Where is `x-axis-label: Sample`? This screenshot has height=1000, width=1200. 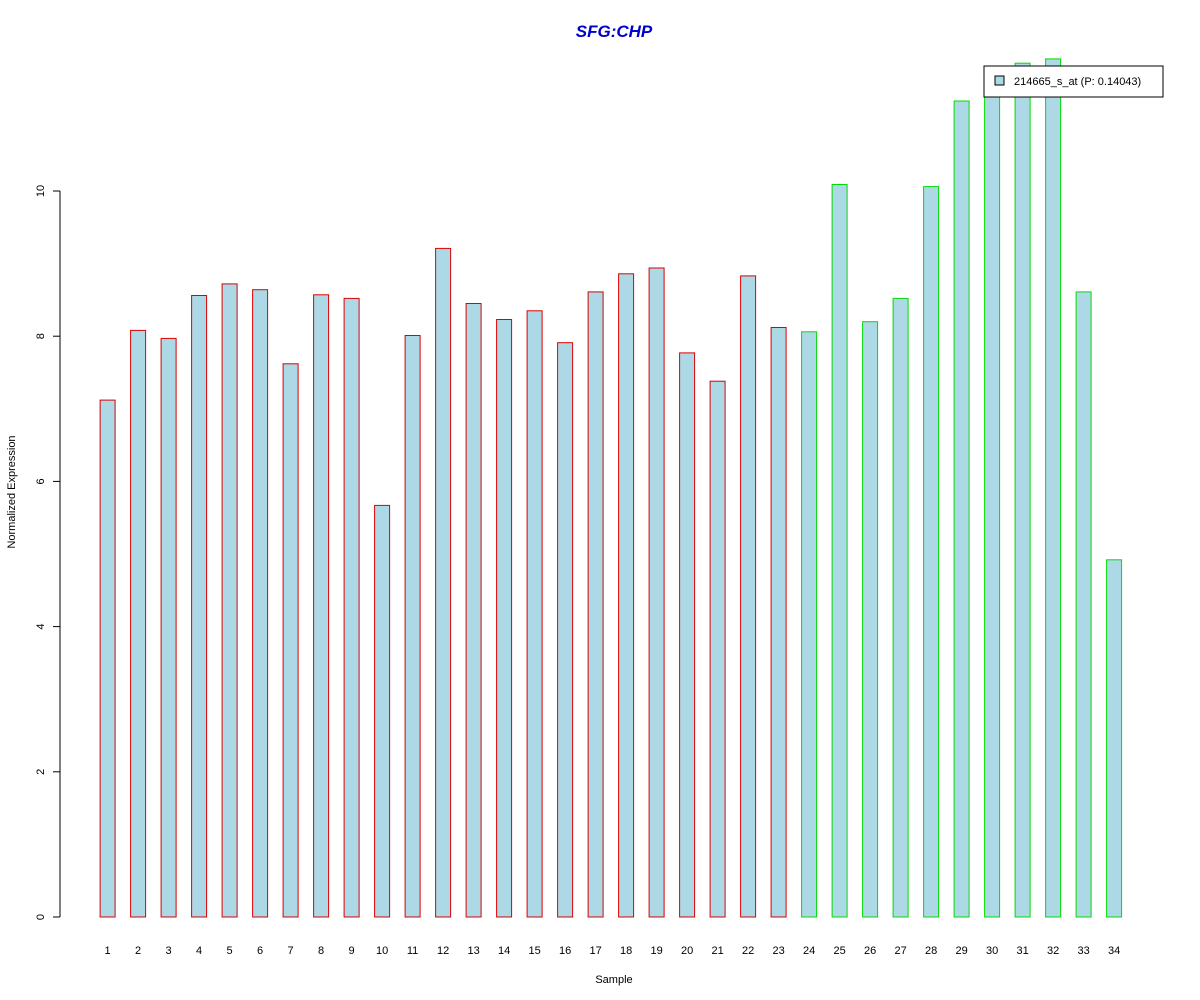
x-axis-label: Sample is located at coordinates (613, 980).